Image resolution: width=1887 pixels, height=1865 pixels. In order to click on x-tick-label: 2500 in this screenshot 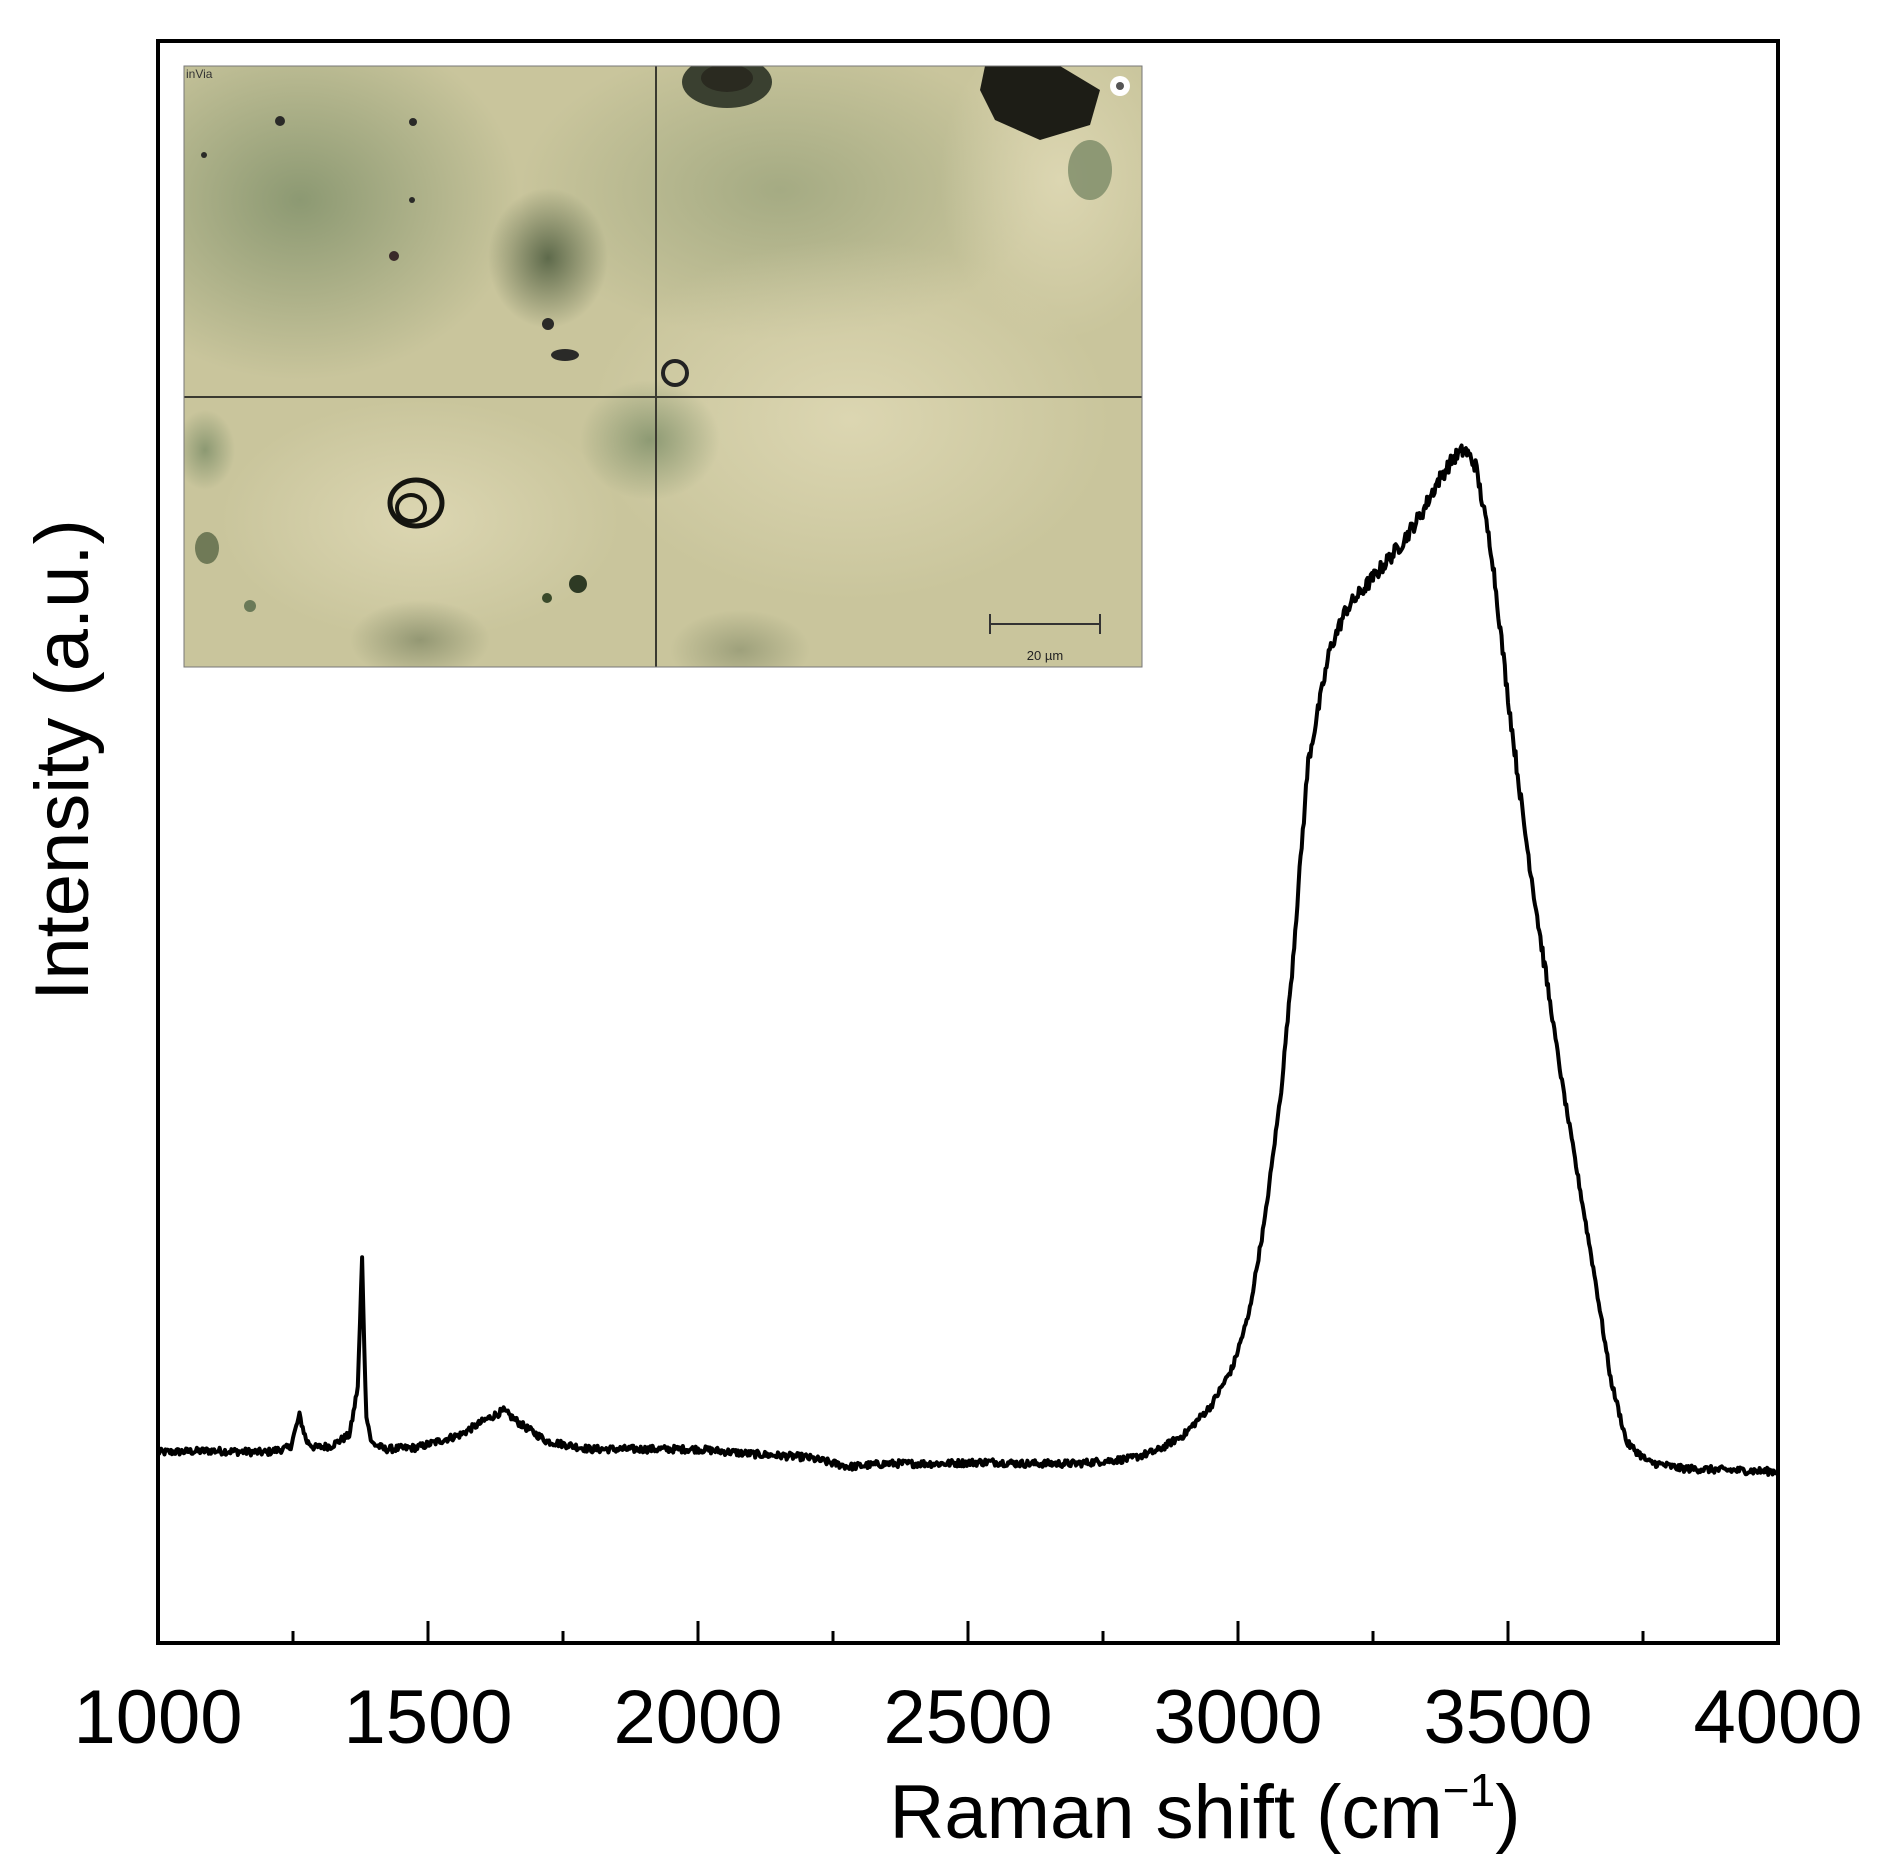, I will do `click(967, 1717)`.